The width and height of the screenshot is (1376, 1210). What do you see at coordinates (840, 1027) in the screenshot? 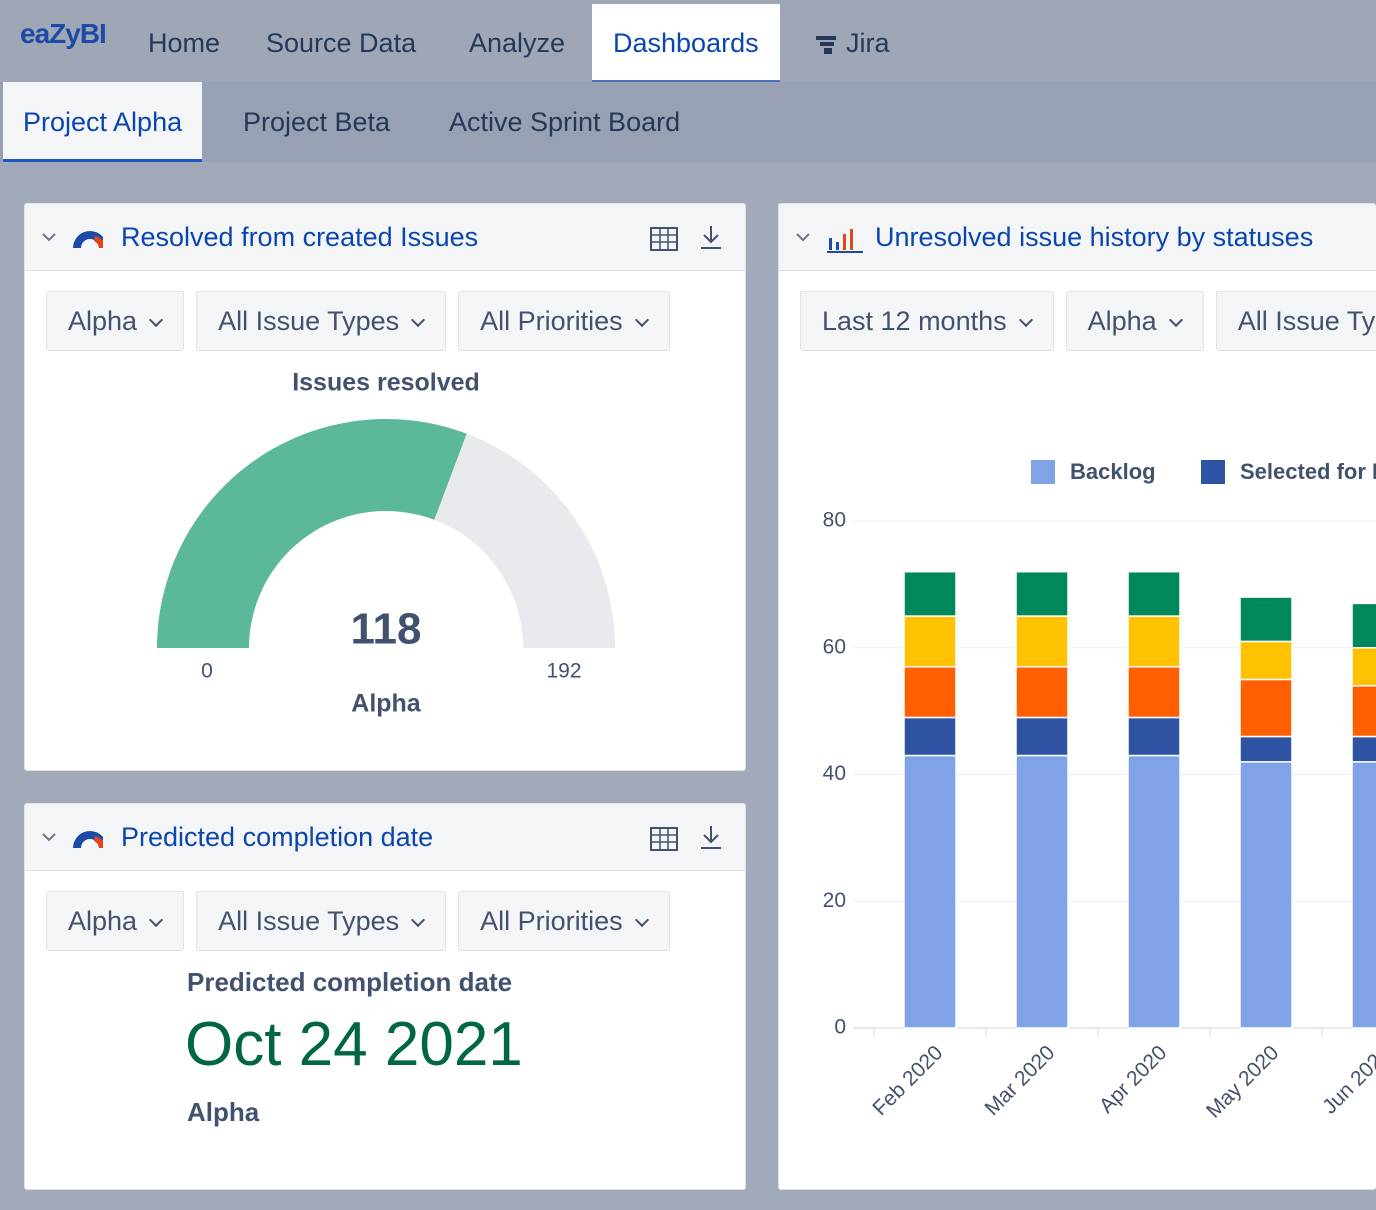
I see `y-tick-label: 0` at bounding box center [840, 1027].